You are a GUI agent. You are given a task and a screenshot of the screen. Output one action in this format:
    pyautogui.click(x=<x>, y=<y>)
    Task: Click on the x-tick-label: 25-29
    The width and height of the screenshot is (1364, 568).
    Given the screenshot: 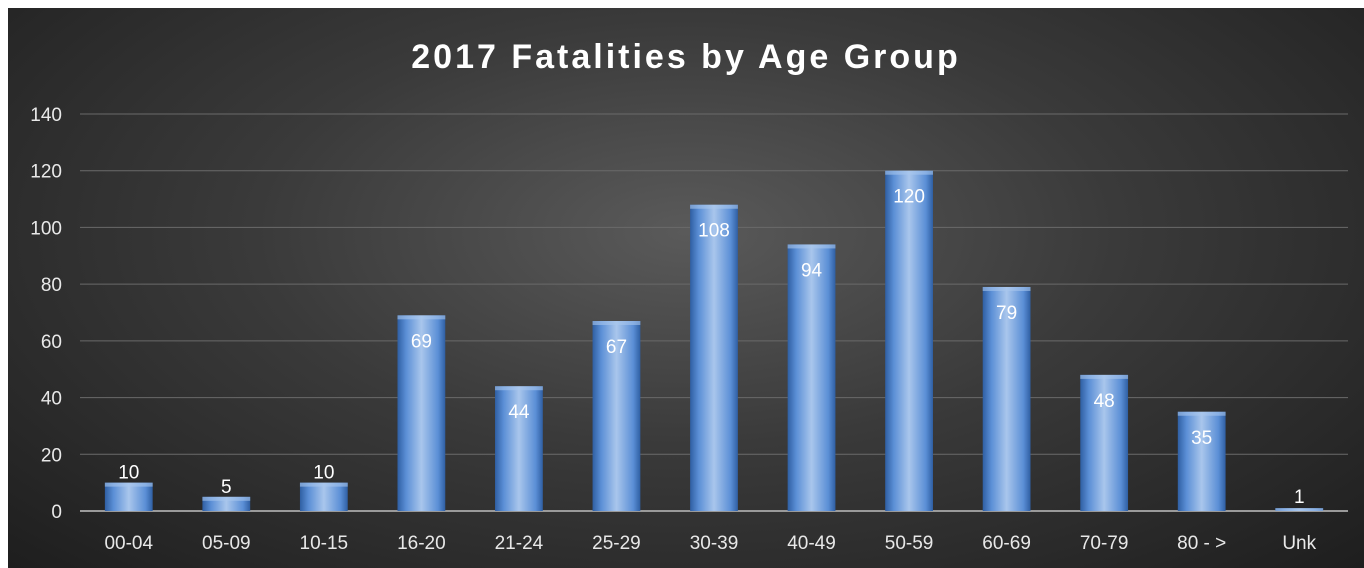 What is the action you would take?
    pyautogui.click(x=616, y=543)
    